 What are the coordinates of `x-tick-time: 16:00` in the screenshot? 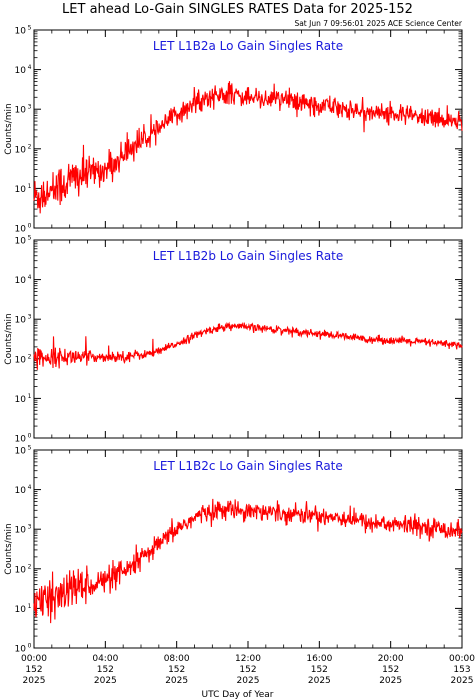 It's located at (319, 659).